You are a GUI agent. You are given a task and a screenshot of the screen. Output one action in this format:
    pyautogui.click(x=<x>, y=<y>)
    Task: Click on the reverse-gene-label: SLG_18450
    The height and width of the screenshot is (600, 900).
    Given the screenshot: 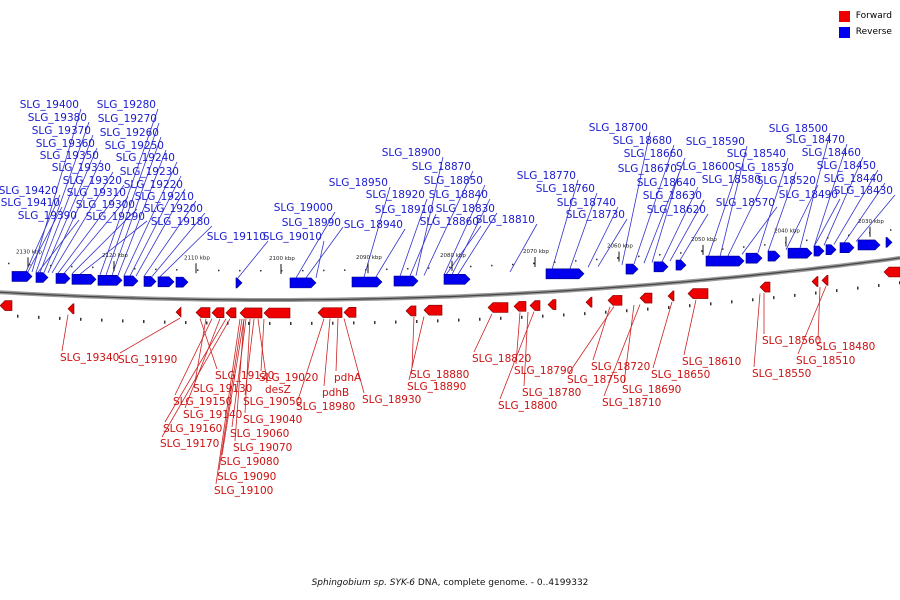 What is the action you would take?
    pyautogui.click(x=846, y=166)
    